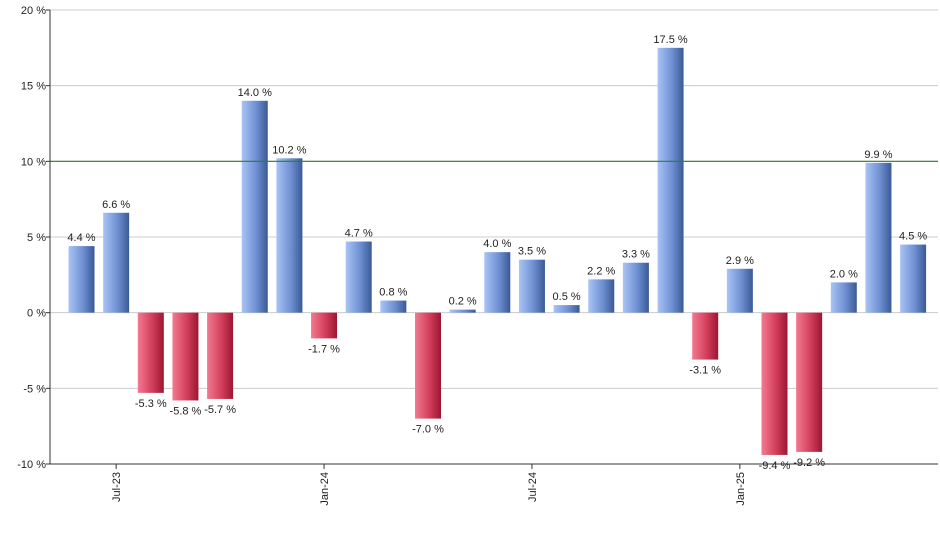 The image size is (940, 550). What do you see at coordinates (116, 205) in the screenshot?
I see `bar-value-label: 6.6 %` at bounding box center [116, 205].